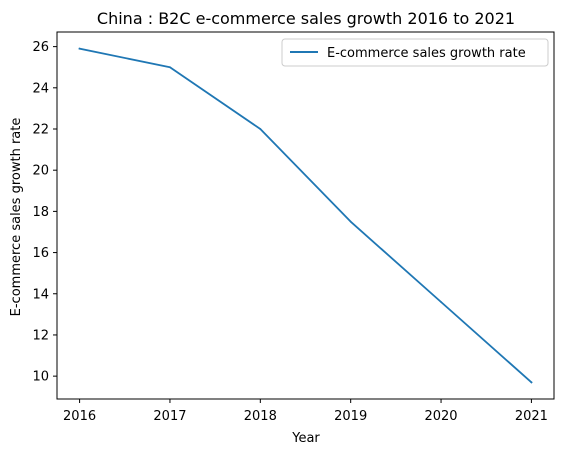 The height and width of the screenshot is (459, 563). I want to click on y-tick-label: 18, so click(40, 212).